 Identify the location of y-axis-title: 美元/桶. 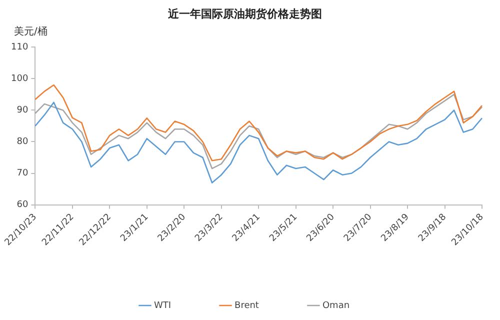
(31, 32).